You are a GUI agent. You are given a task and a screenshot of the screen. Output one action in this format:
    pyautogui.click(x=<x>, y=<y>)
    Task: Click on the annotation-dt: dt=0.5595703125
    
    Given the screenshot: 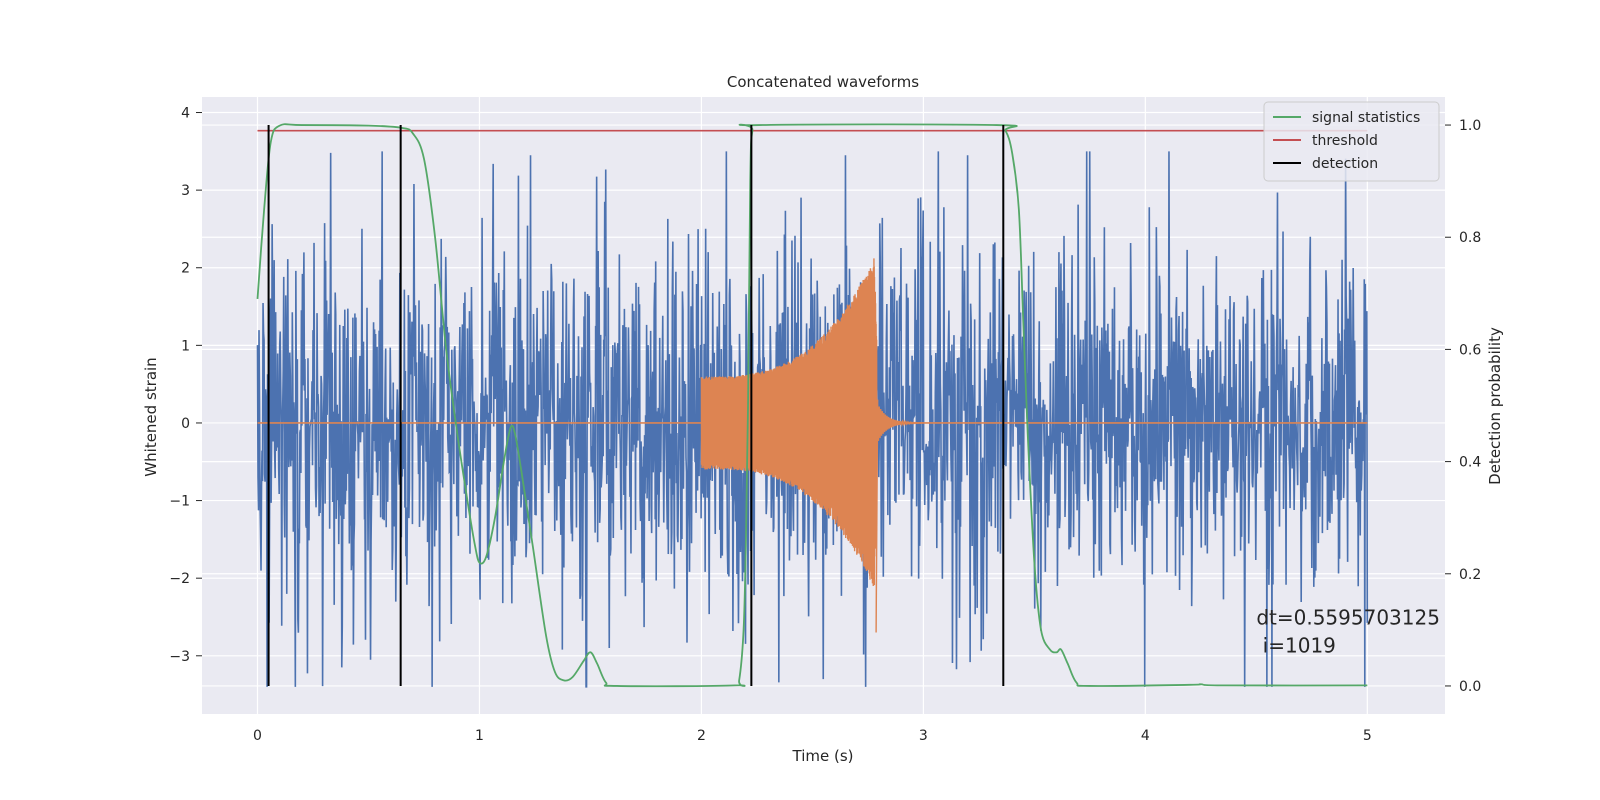 What is the action you would take?
    pyautogui.click(x=1348, y=618)
    